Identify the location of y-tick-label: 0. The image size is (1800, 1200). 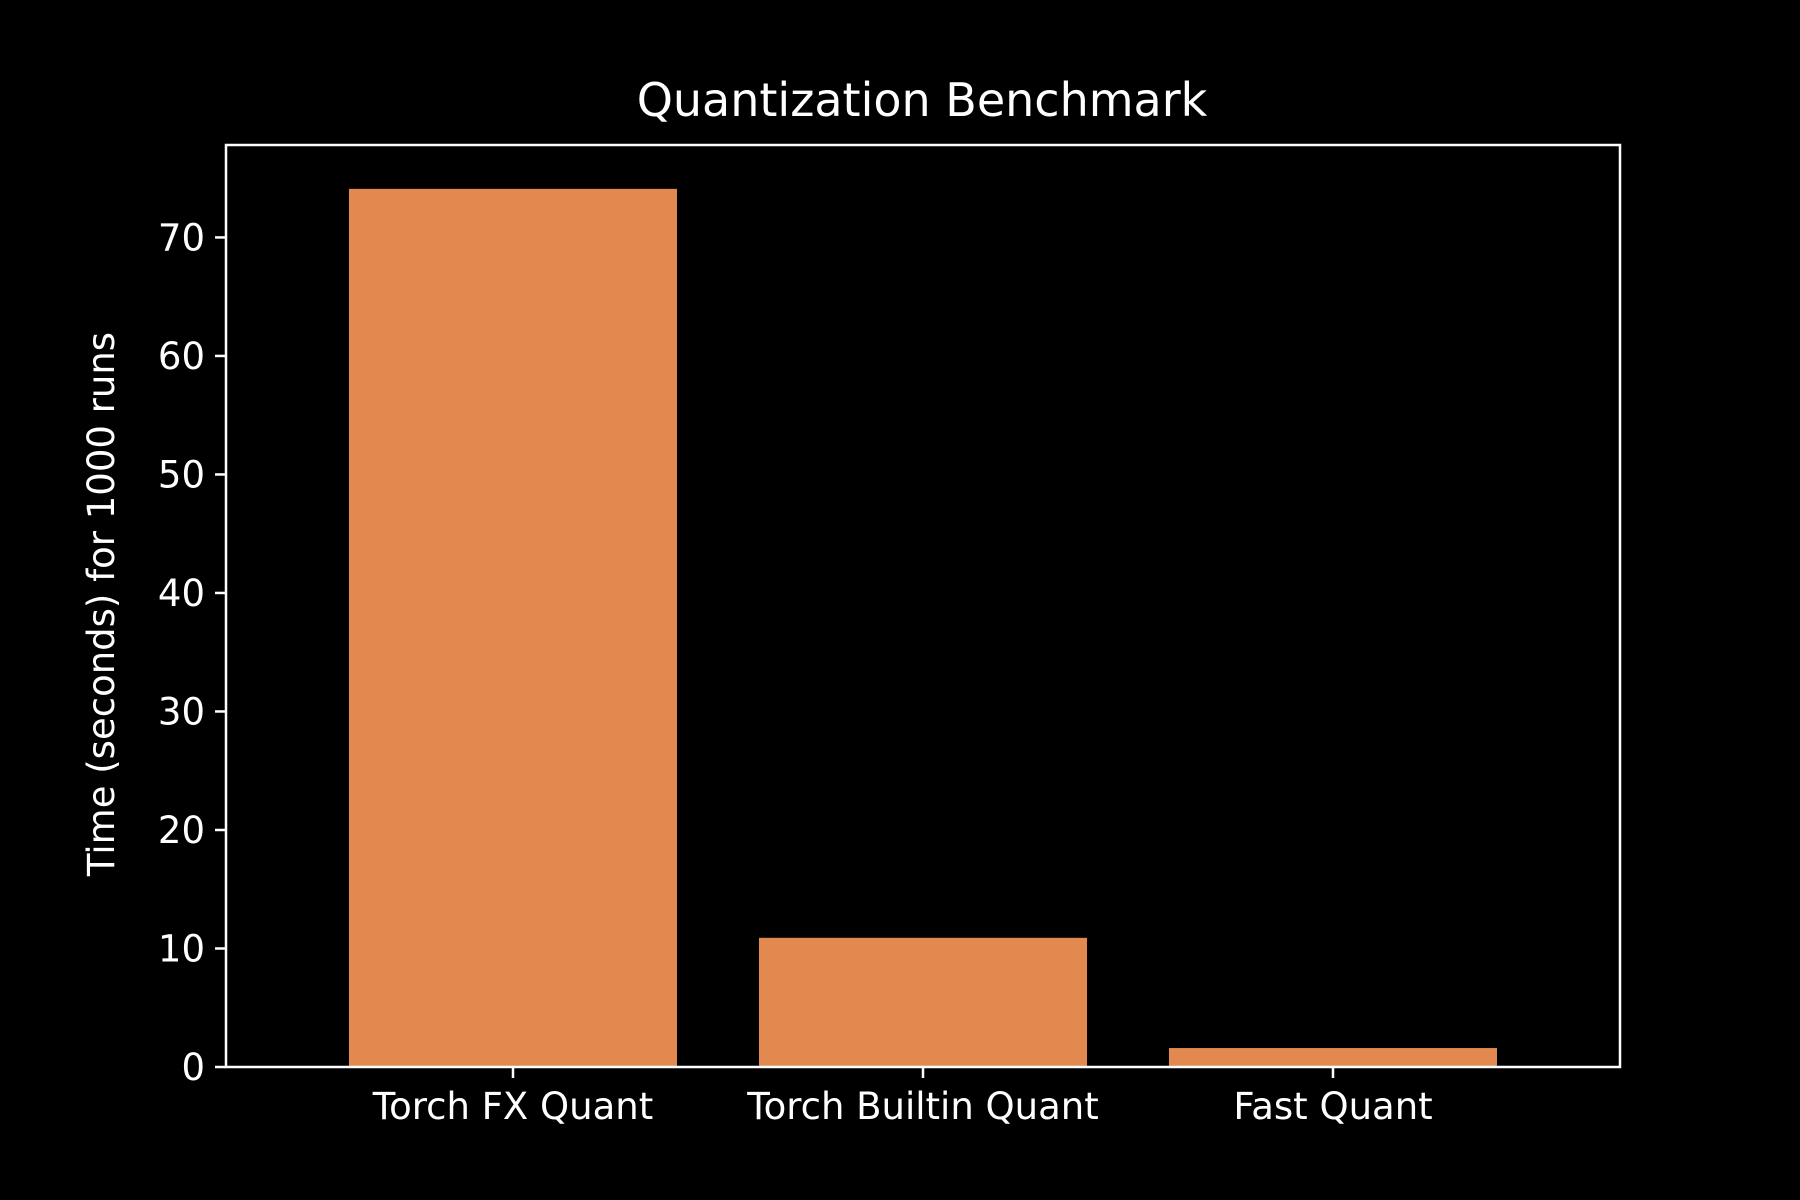
(193, 1067).